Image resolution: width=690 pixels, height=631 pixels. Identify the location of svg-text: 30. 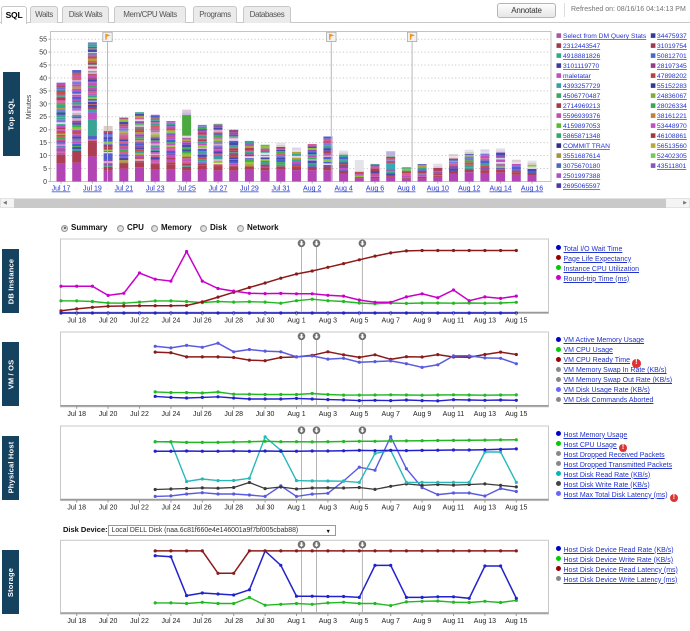
(43, 104).